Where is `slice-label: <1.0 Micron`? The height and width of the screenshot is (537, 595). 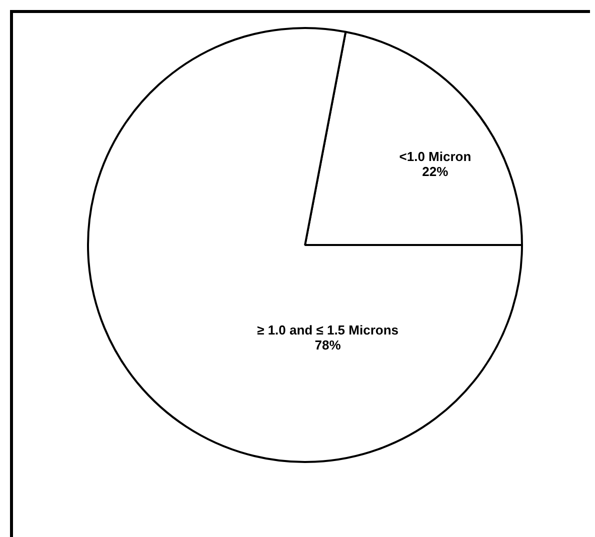
slice-label: <1.0 Micron is located at coordinates (435, 156).